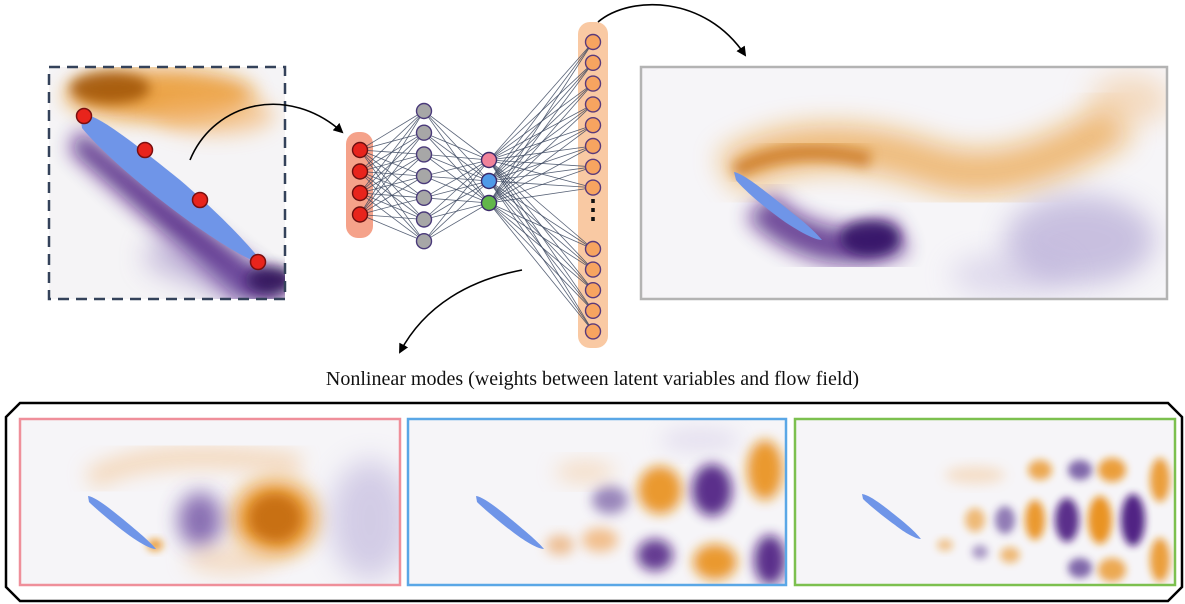  What do you see at coordinates (461, 311) in the screenshot?
I see `arrow-weights-to-modes` at bounding box center [461, 311].